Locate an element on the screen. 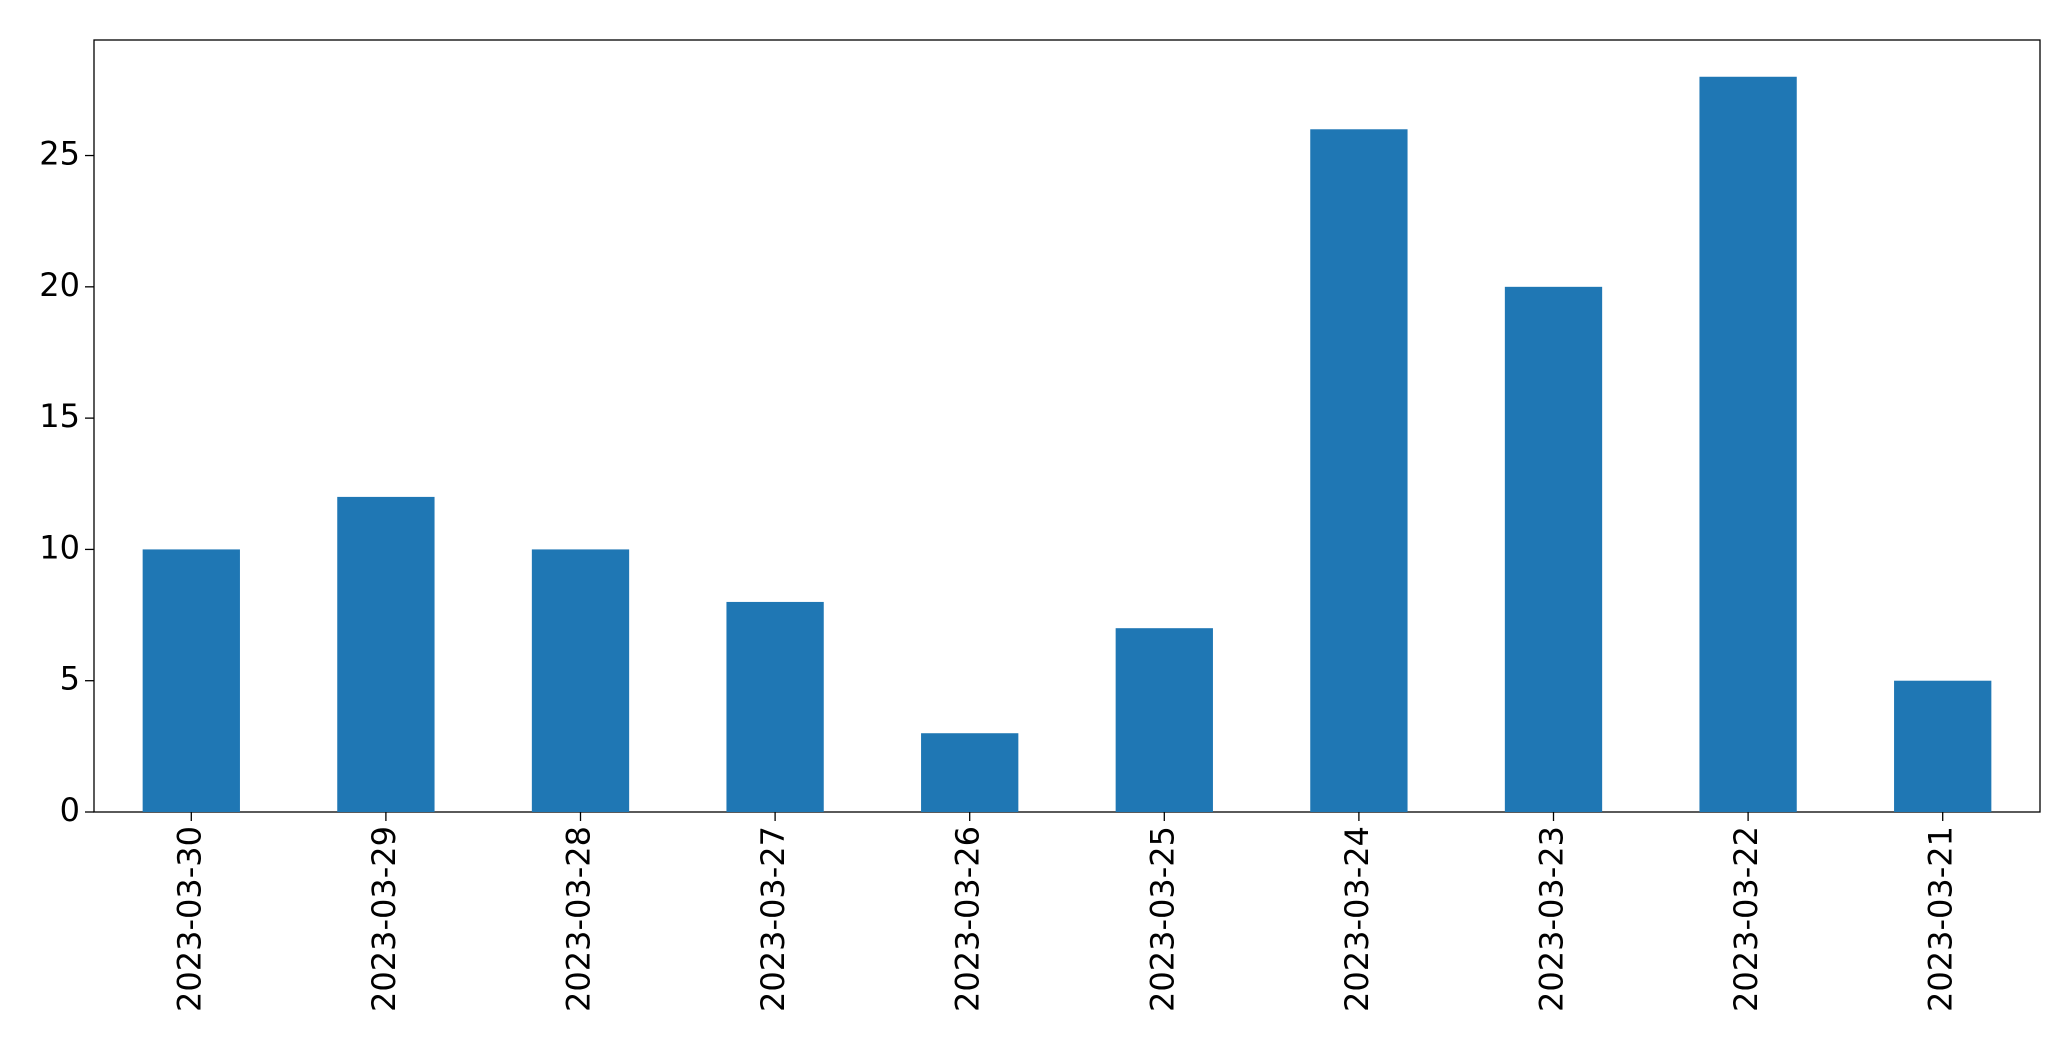 This screenshot has width=2071, height=1061. x-tick-label: 2023-03-27 is located at coordinates (773, 919).